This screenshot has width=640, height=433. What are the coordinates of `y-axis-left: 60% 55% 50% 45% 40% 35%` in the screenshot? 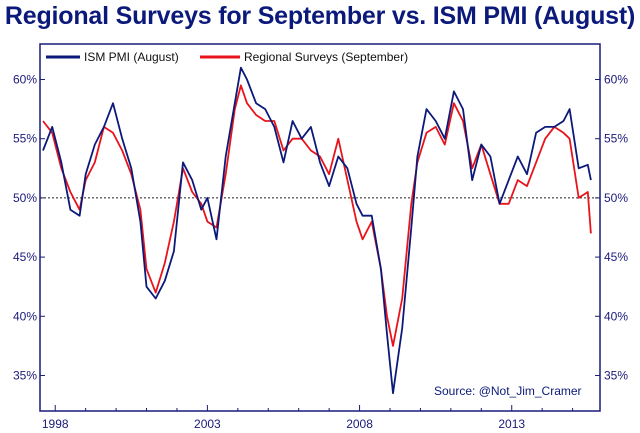 It's located at (29, 227).